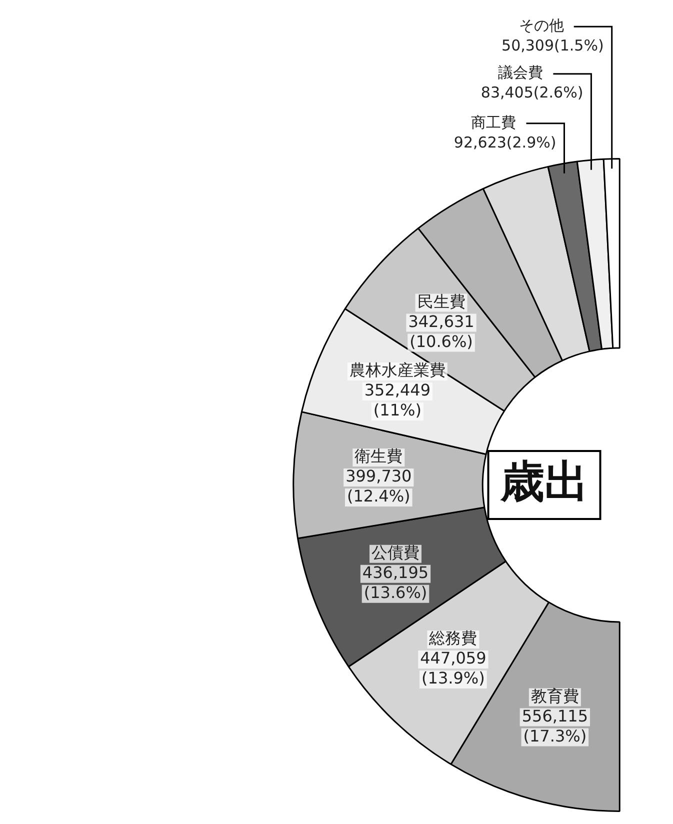 This screenshot has height=824, width=673. What do you see at coordinates (541, 25) in the screenshot?
I see `slice-label: その他` at bounding box center [541, 25].